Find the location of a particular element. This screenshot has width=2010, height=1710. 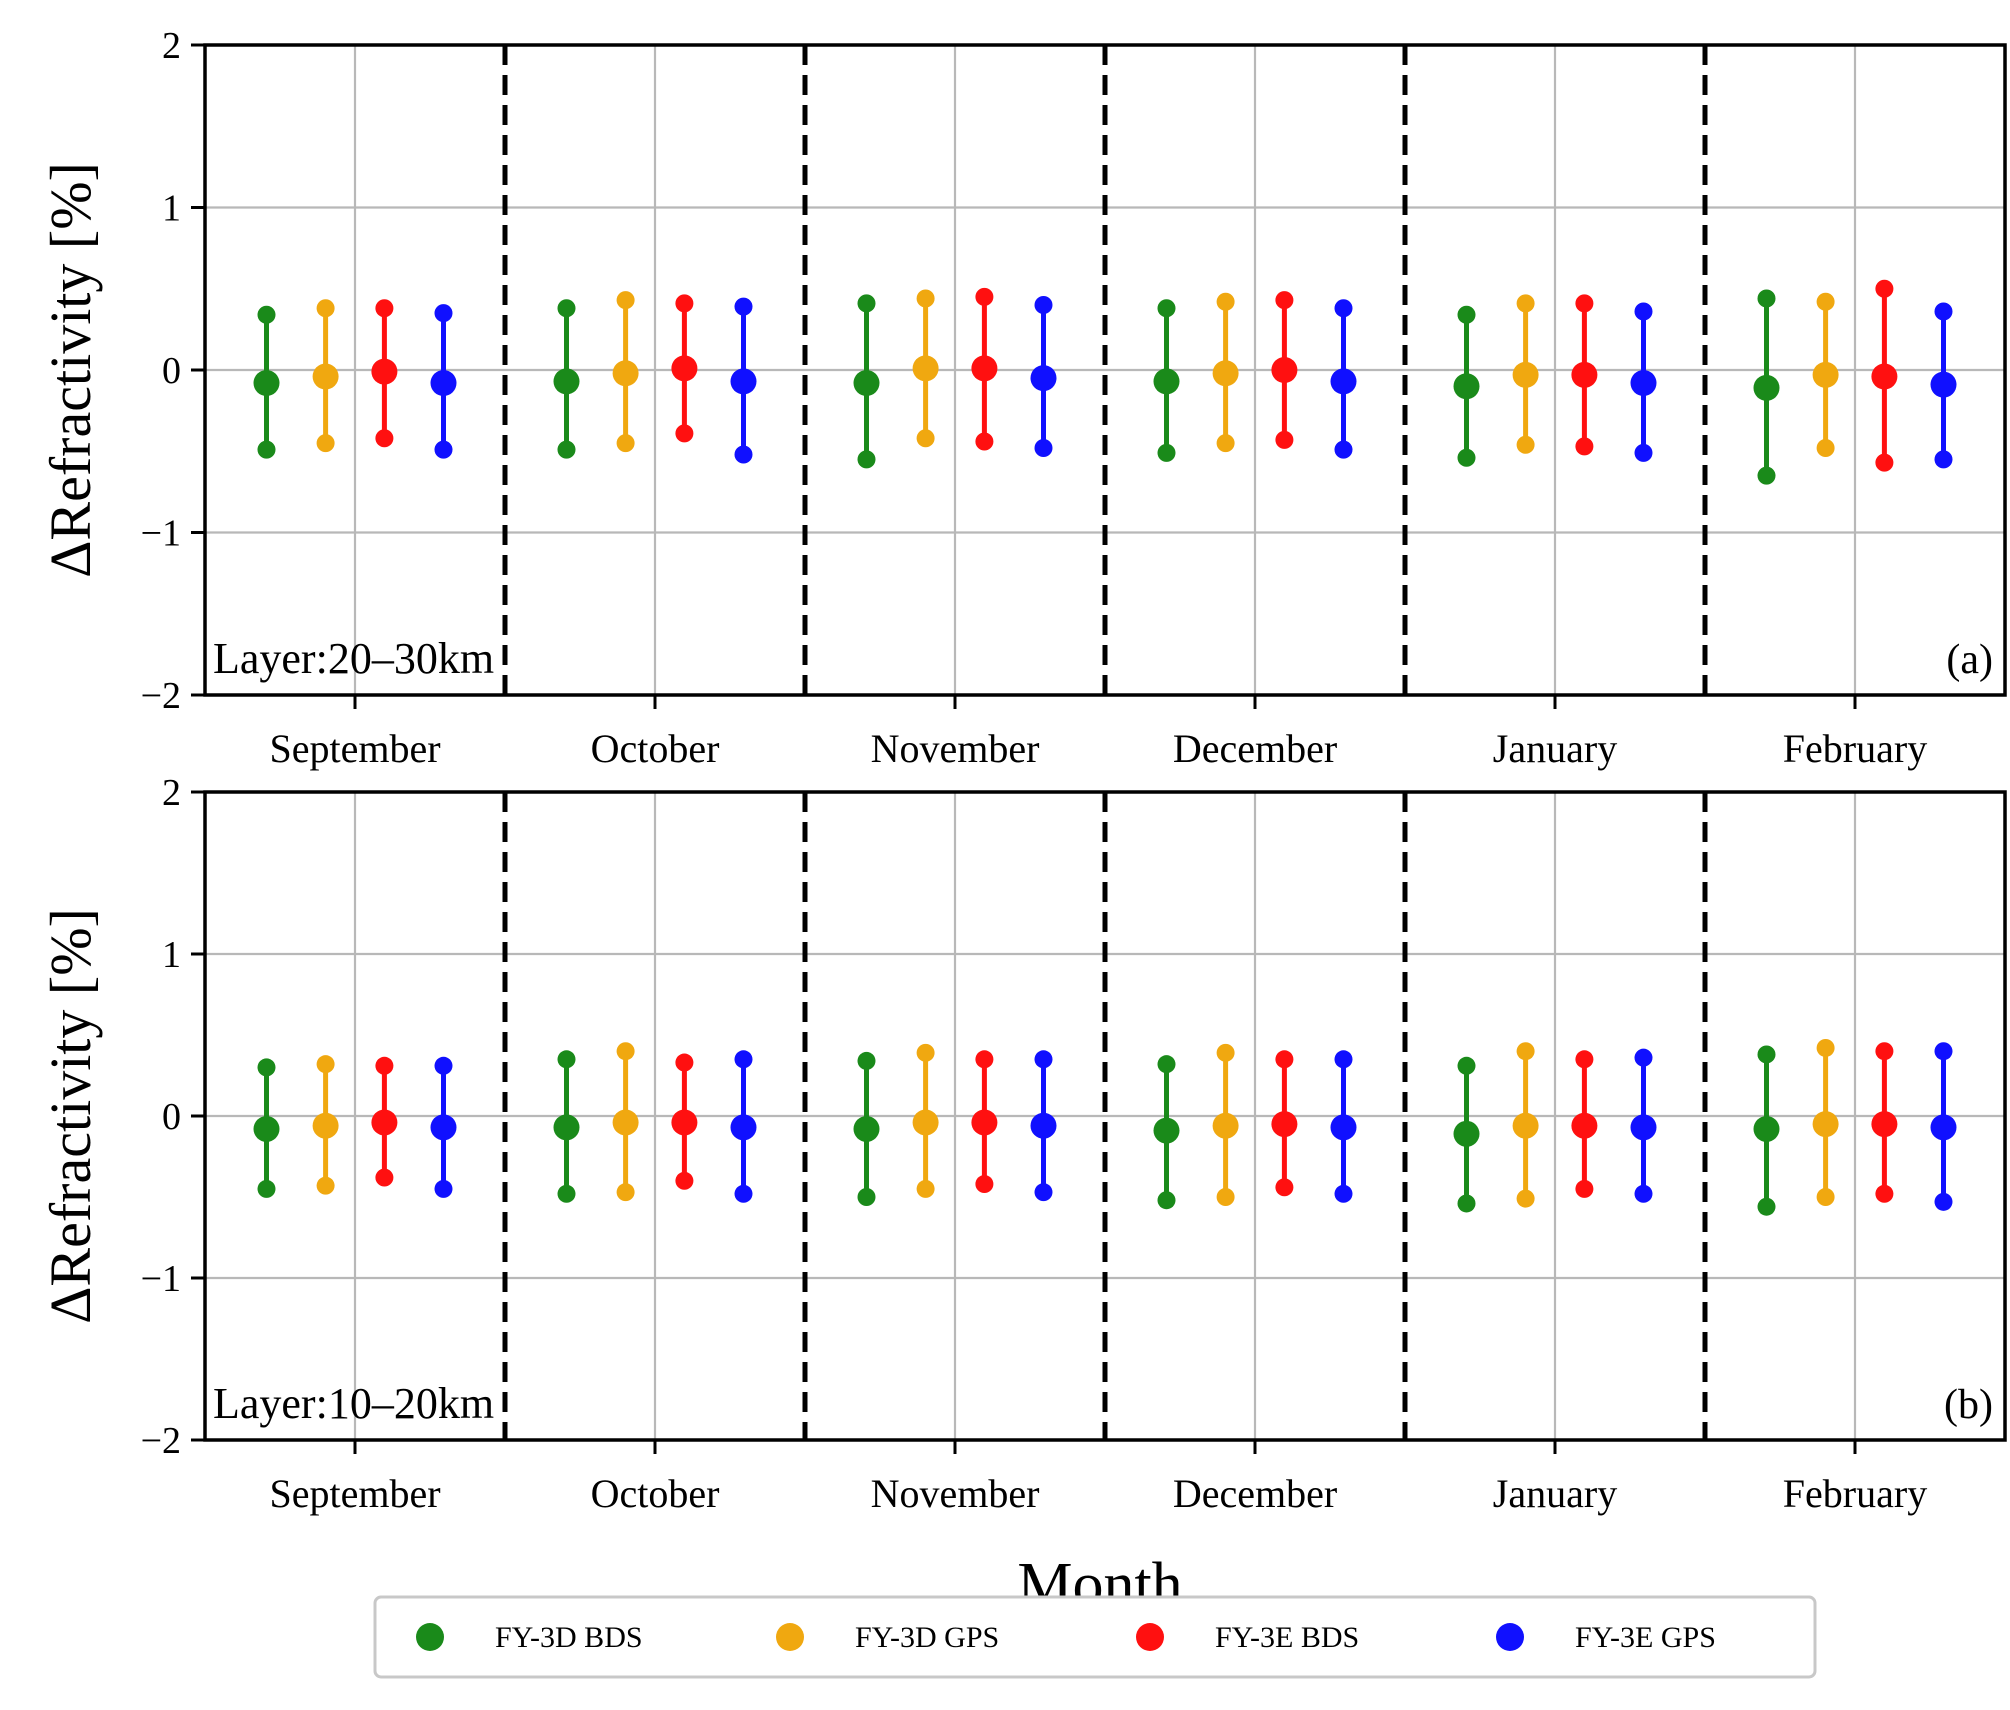

layer-label: Layer:10–20km is located at coordinates (353, 1403).